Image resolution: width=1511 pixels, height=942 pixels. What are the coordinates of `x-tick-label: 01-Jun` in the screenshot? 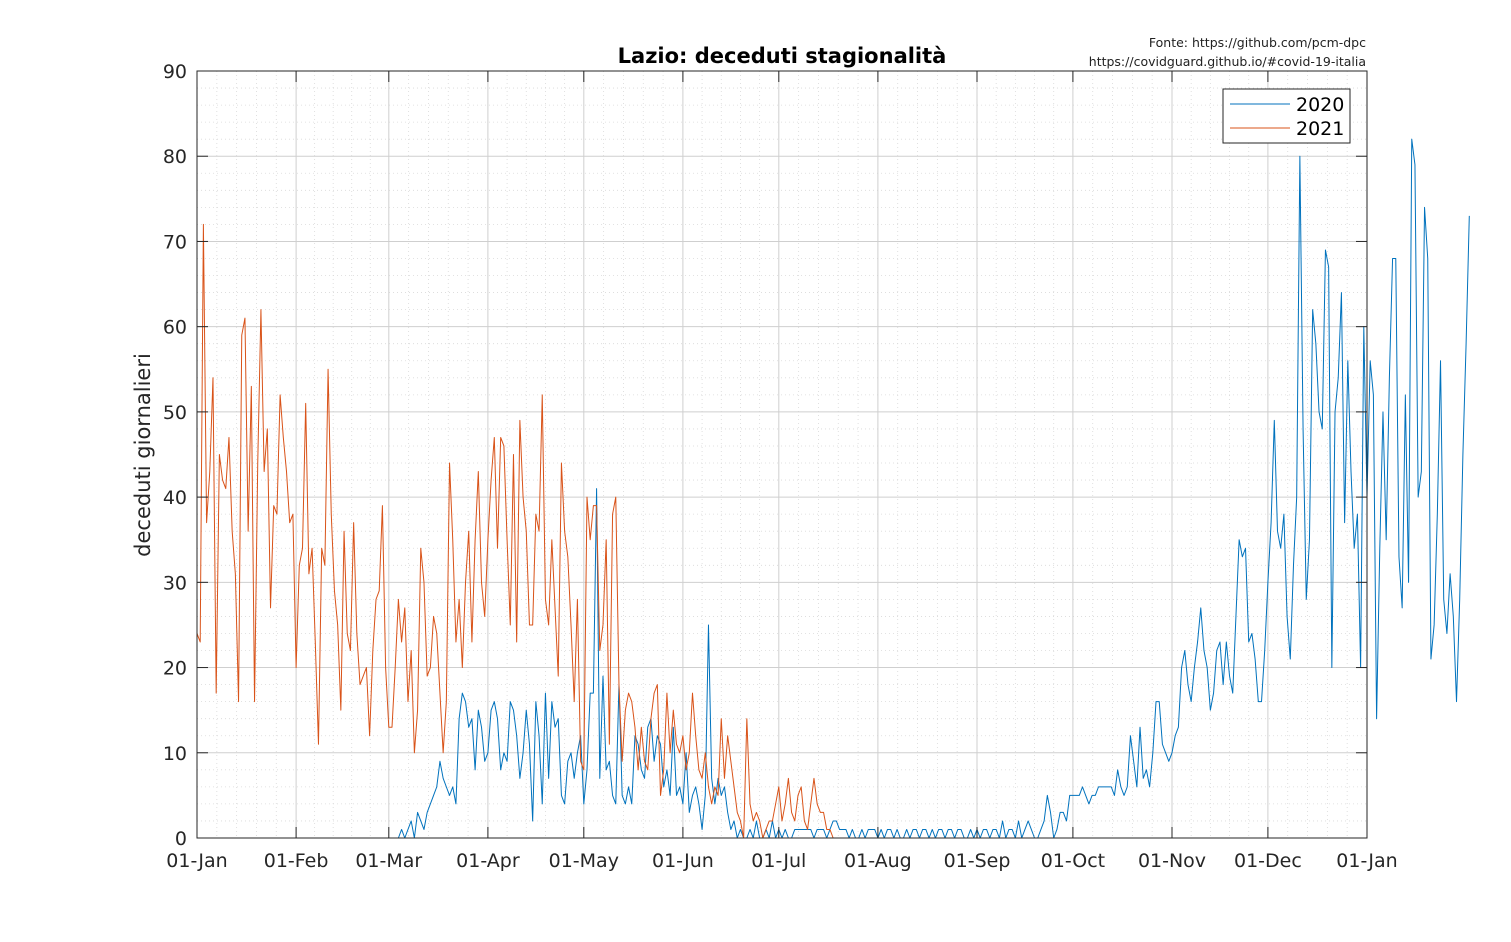 It's located at (683, 861).